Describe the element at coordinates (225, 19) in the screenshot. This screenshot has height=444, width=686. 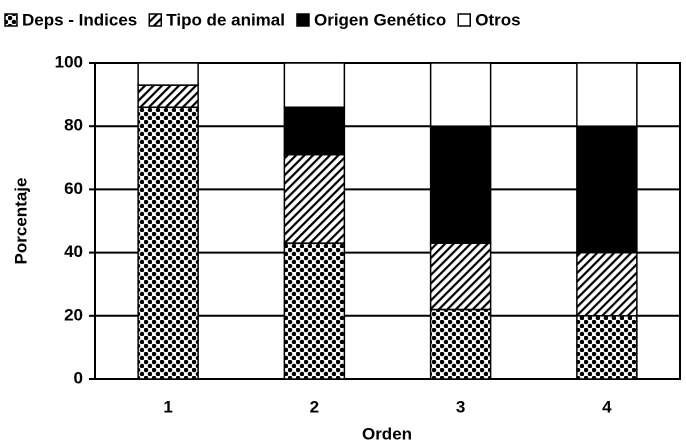
I see `legend-label: Tipo de animal` at that location.